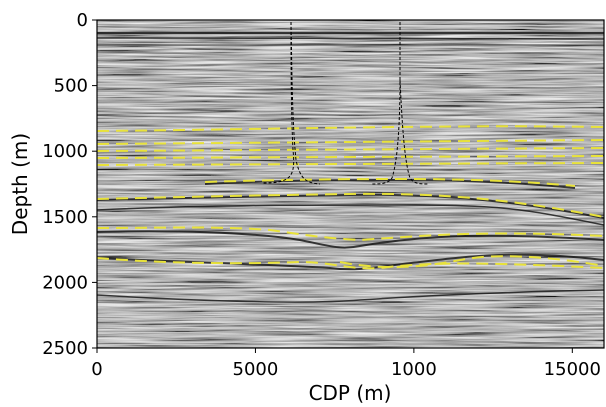 This screenshot has height=407, width=606. What do you see at coordinates (350, 393) in the screenshot?
I see `x-axis-label: CDP (m)` at bounding box center [350, 393].